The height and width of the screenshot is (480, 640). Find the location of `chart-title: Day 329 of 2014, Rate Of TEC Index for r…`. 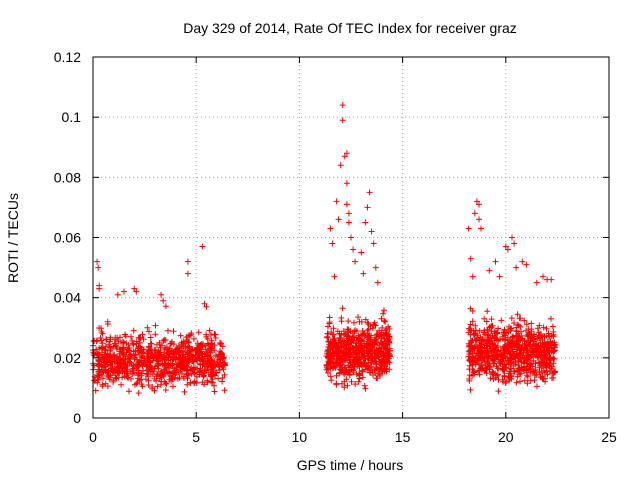

chart-title: Day 329 of 2014, Rate Of TEC Index for r… is located at coordinates (350, 28).